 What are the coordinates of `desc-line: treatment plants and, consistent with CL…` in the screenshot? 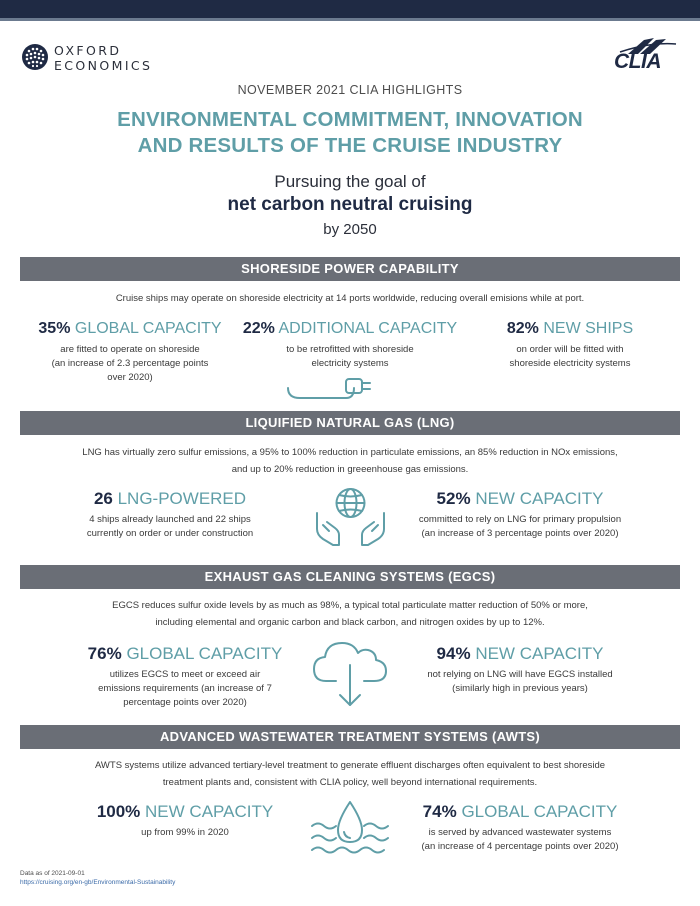 It's located at (350, 782).